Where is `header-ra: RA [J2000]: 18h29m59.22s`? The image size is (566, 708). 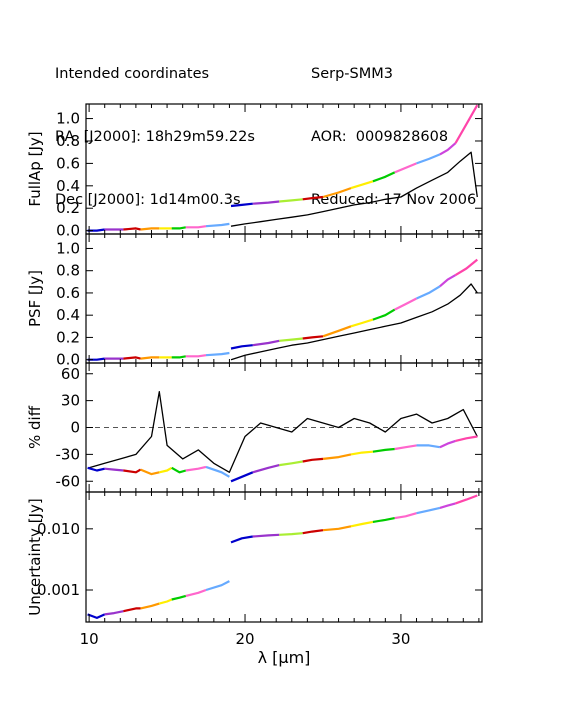 header-ra: RA [J2000]: 18h29m59.22s is located at coordinates (155, 137).